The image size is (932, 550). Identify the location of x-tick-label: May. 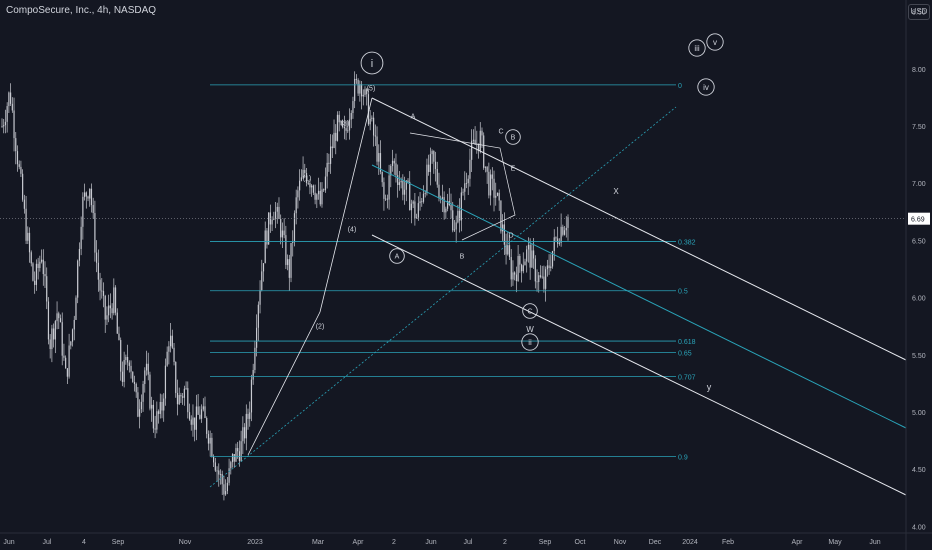
(835, 542).